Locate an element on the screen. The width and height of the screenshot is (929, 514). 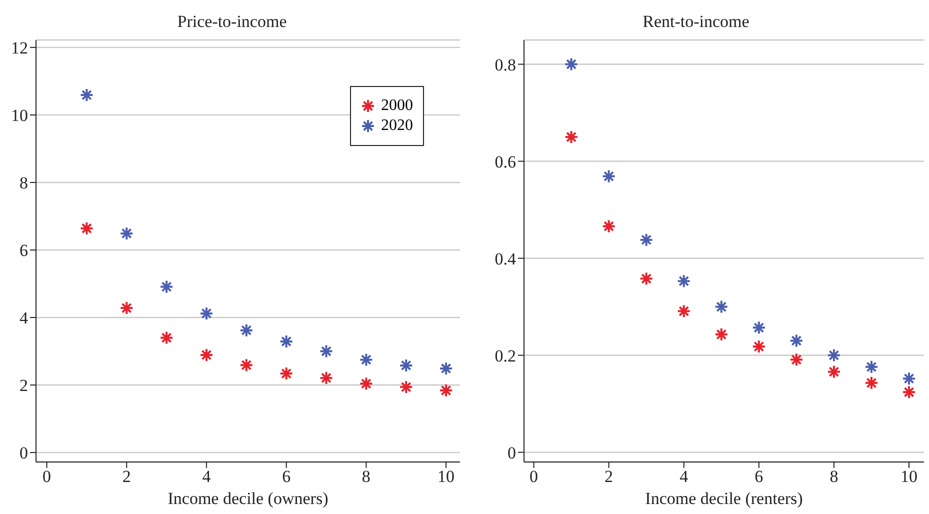
chart-title: Price-to-income is located at coordinates (232, 22).